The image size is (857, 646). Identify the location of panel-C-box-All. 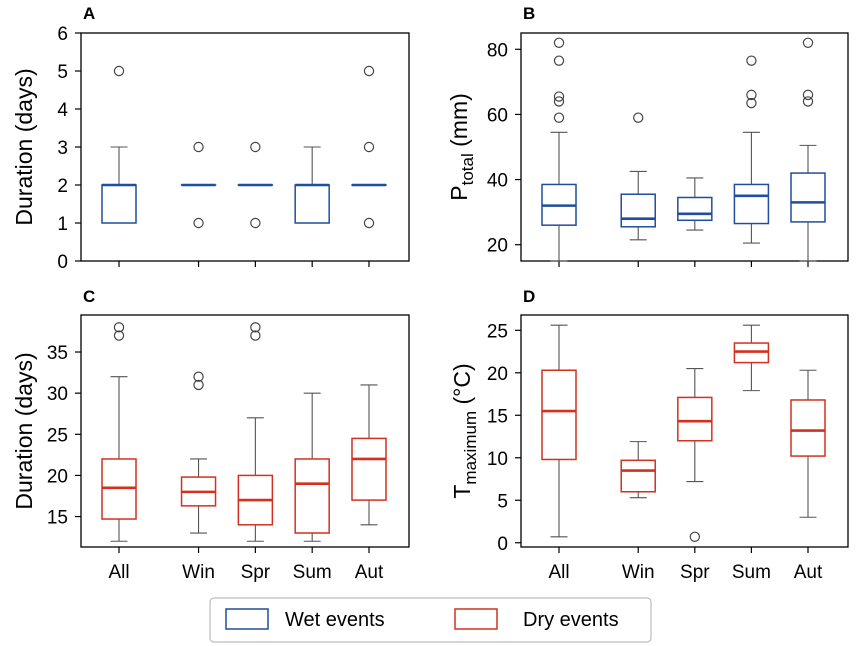
(119, 432).